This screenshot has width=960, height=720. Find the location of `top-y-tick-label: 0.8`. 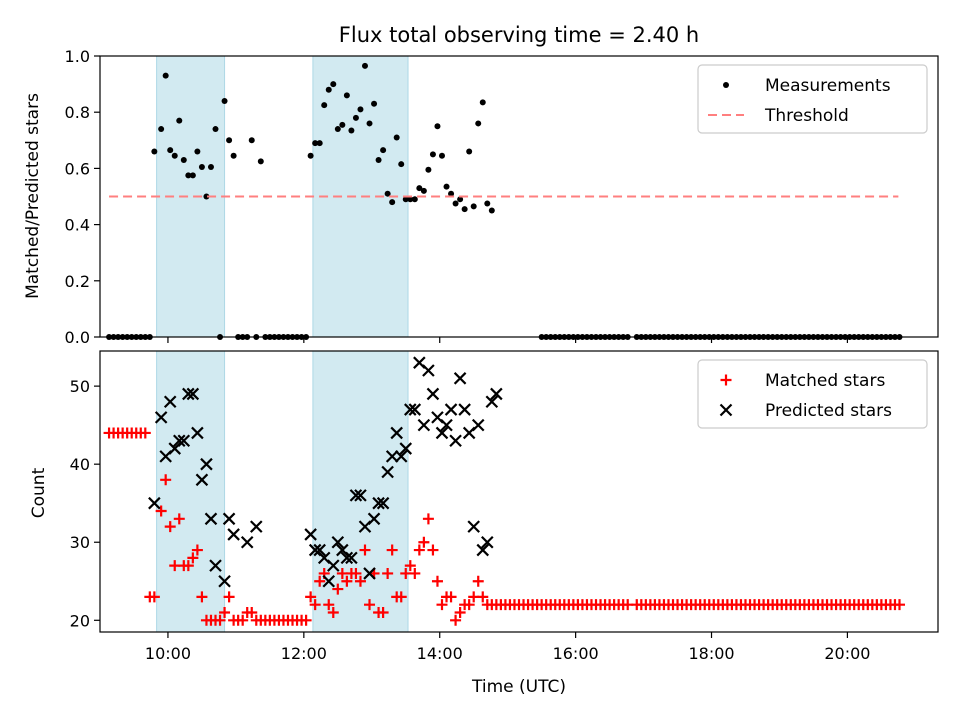

top-y-tick-label: 0.8 is located at coordinates (77, 112).